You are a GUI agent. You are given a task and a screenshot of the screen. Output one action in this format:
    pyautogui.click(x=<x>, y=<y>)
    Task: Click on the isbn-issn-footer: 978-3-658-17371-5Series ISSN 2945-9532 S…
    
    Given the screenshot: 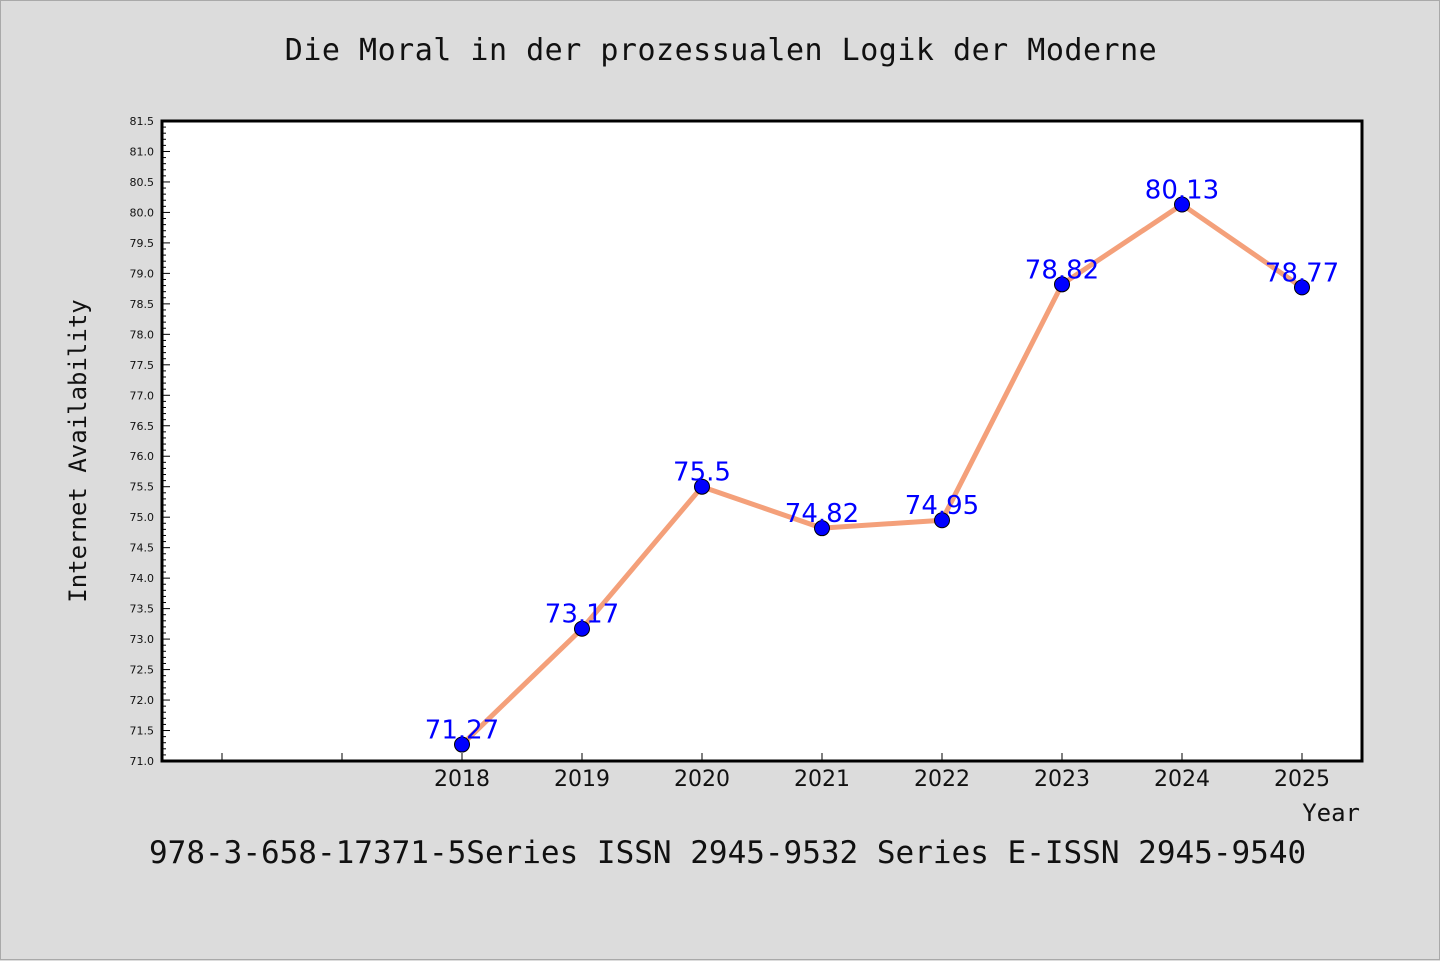 What is the action you would take?
    pyautogui.click(x=728, y=853)
    